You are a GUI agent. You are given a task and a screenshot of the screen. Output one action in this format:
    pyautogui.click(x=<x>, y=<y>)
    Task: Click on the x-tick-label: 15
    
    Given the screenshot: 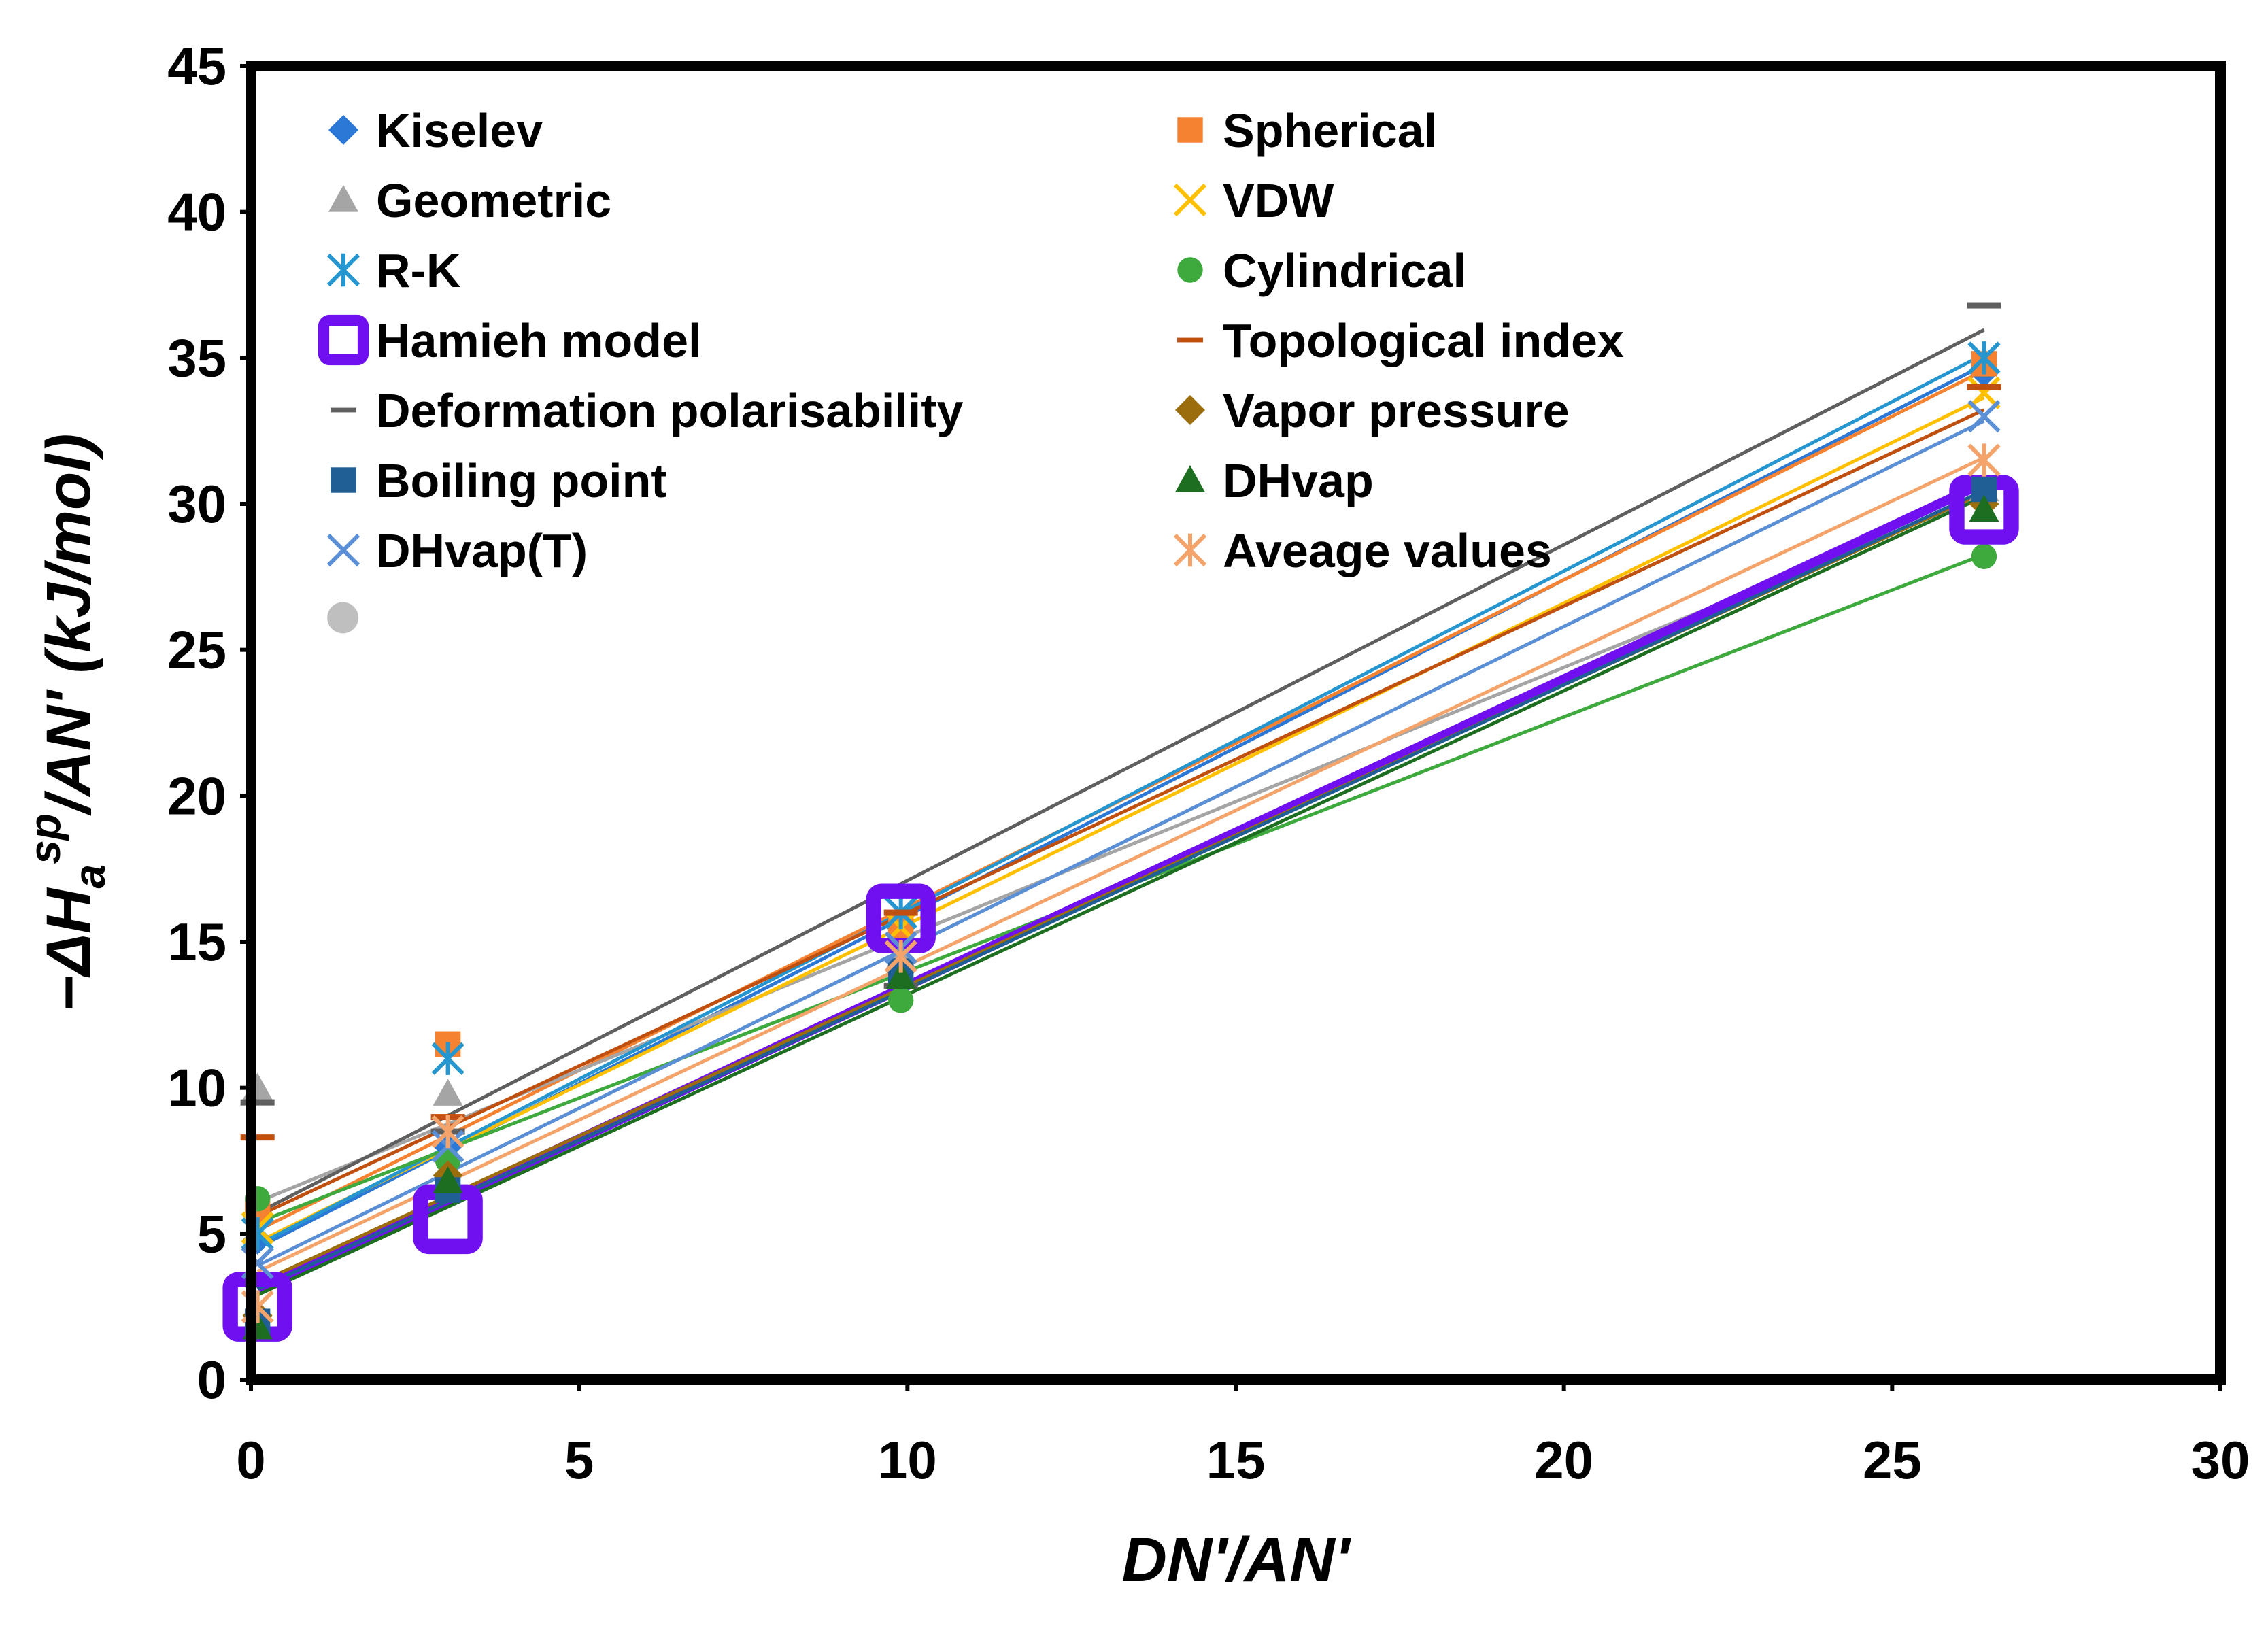 What is the action you would take?
    pyautogui.click(x=1236, y=1460)
    